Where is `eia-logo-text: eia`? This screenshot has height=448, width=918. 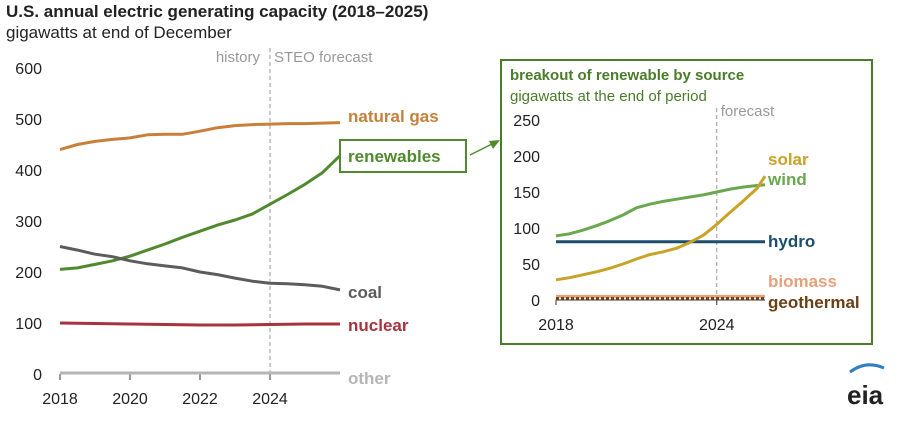 eia-logo-text: eia is located at coordinates (865, 395).